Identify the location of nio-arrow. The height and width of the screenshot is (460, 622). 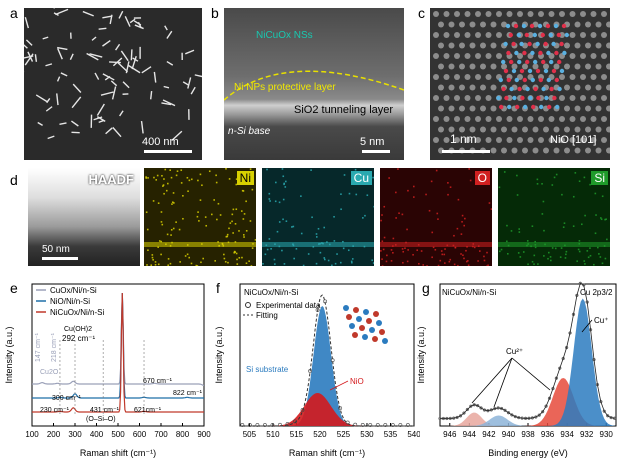
(339, 385).